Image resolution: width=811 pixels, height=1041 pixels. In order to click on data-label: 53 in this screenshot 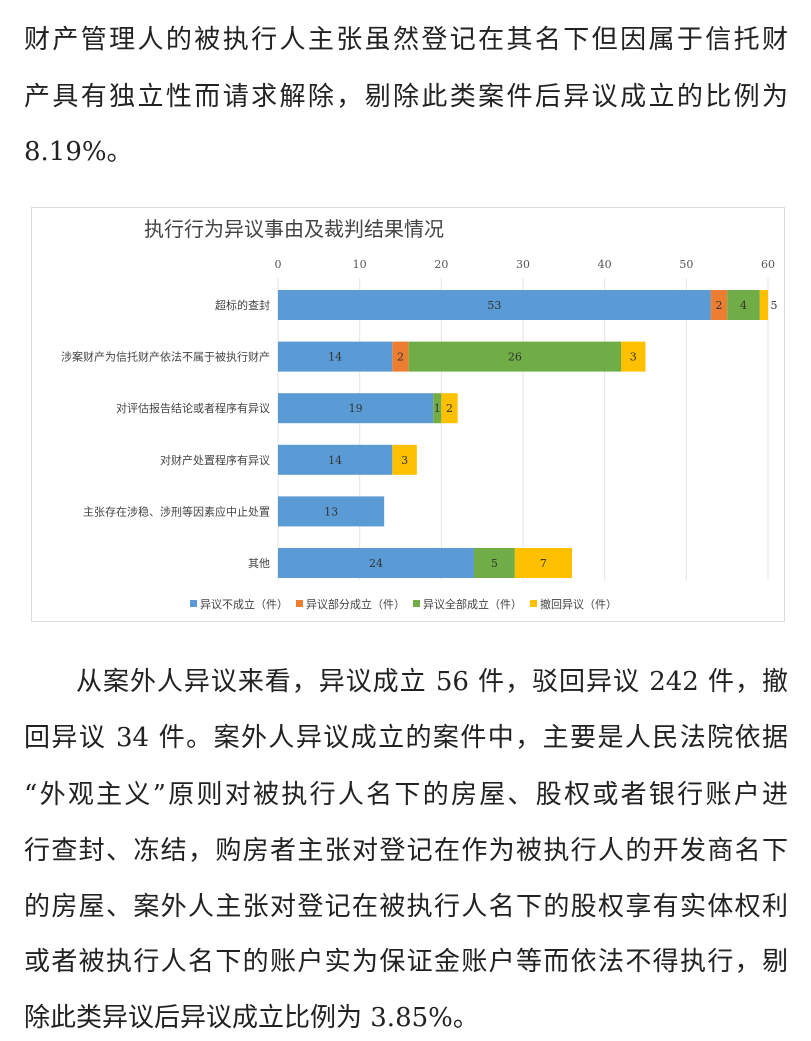, I will do `click(494, 305)`.